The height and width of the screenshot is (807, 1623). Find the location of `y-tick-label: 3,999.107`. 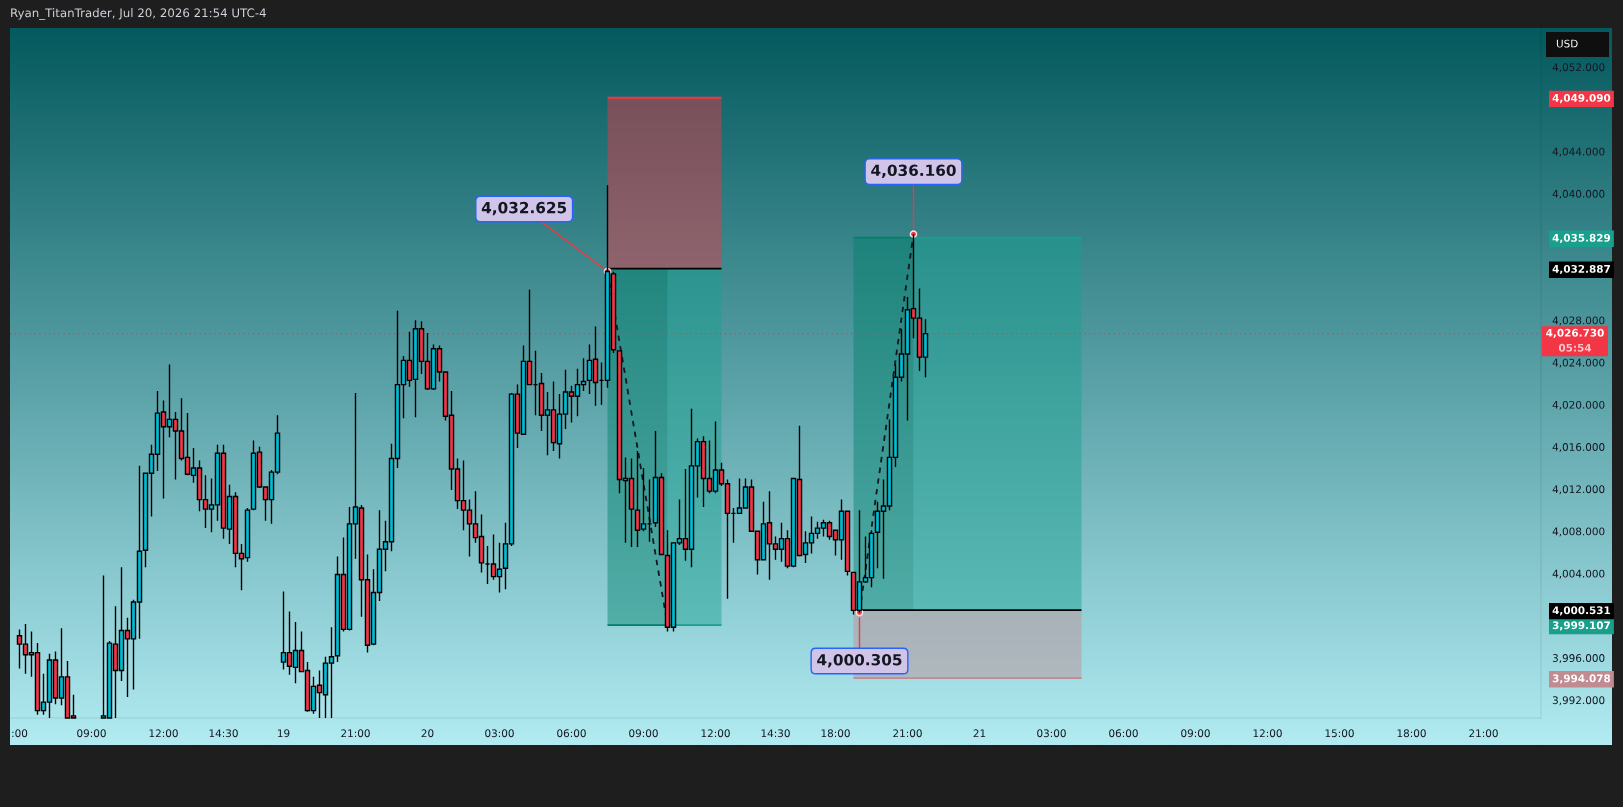

y-tick-label: 3,999.107 is located at coordinates (1581, 626).